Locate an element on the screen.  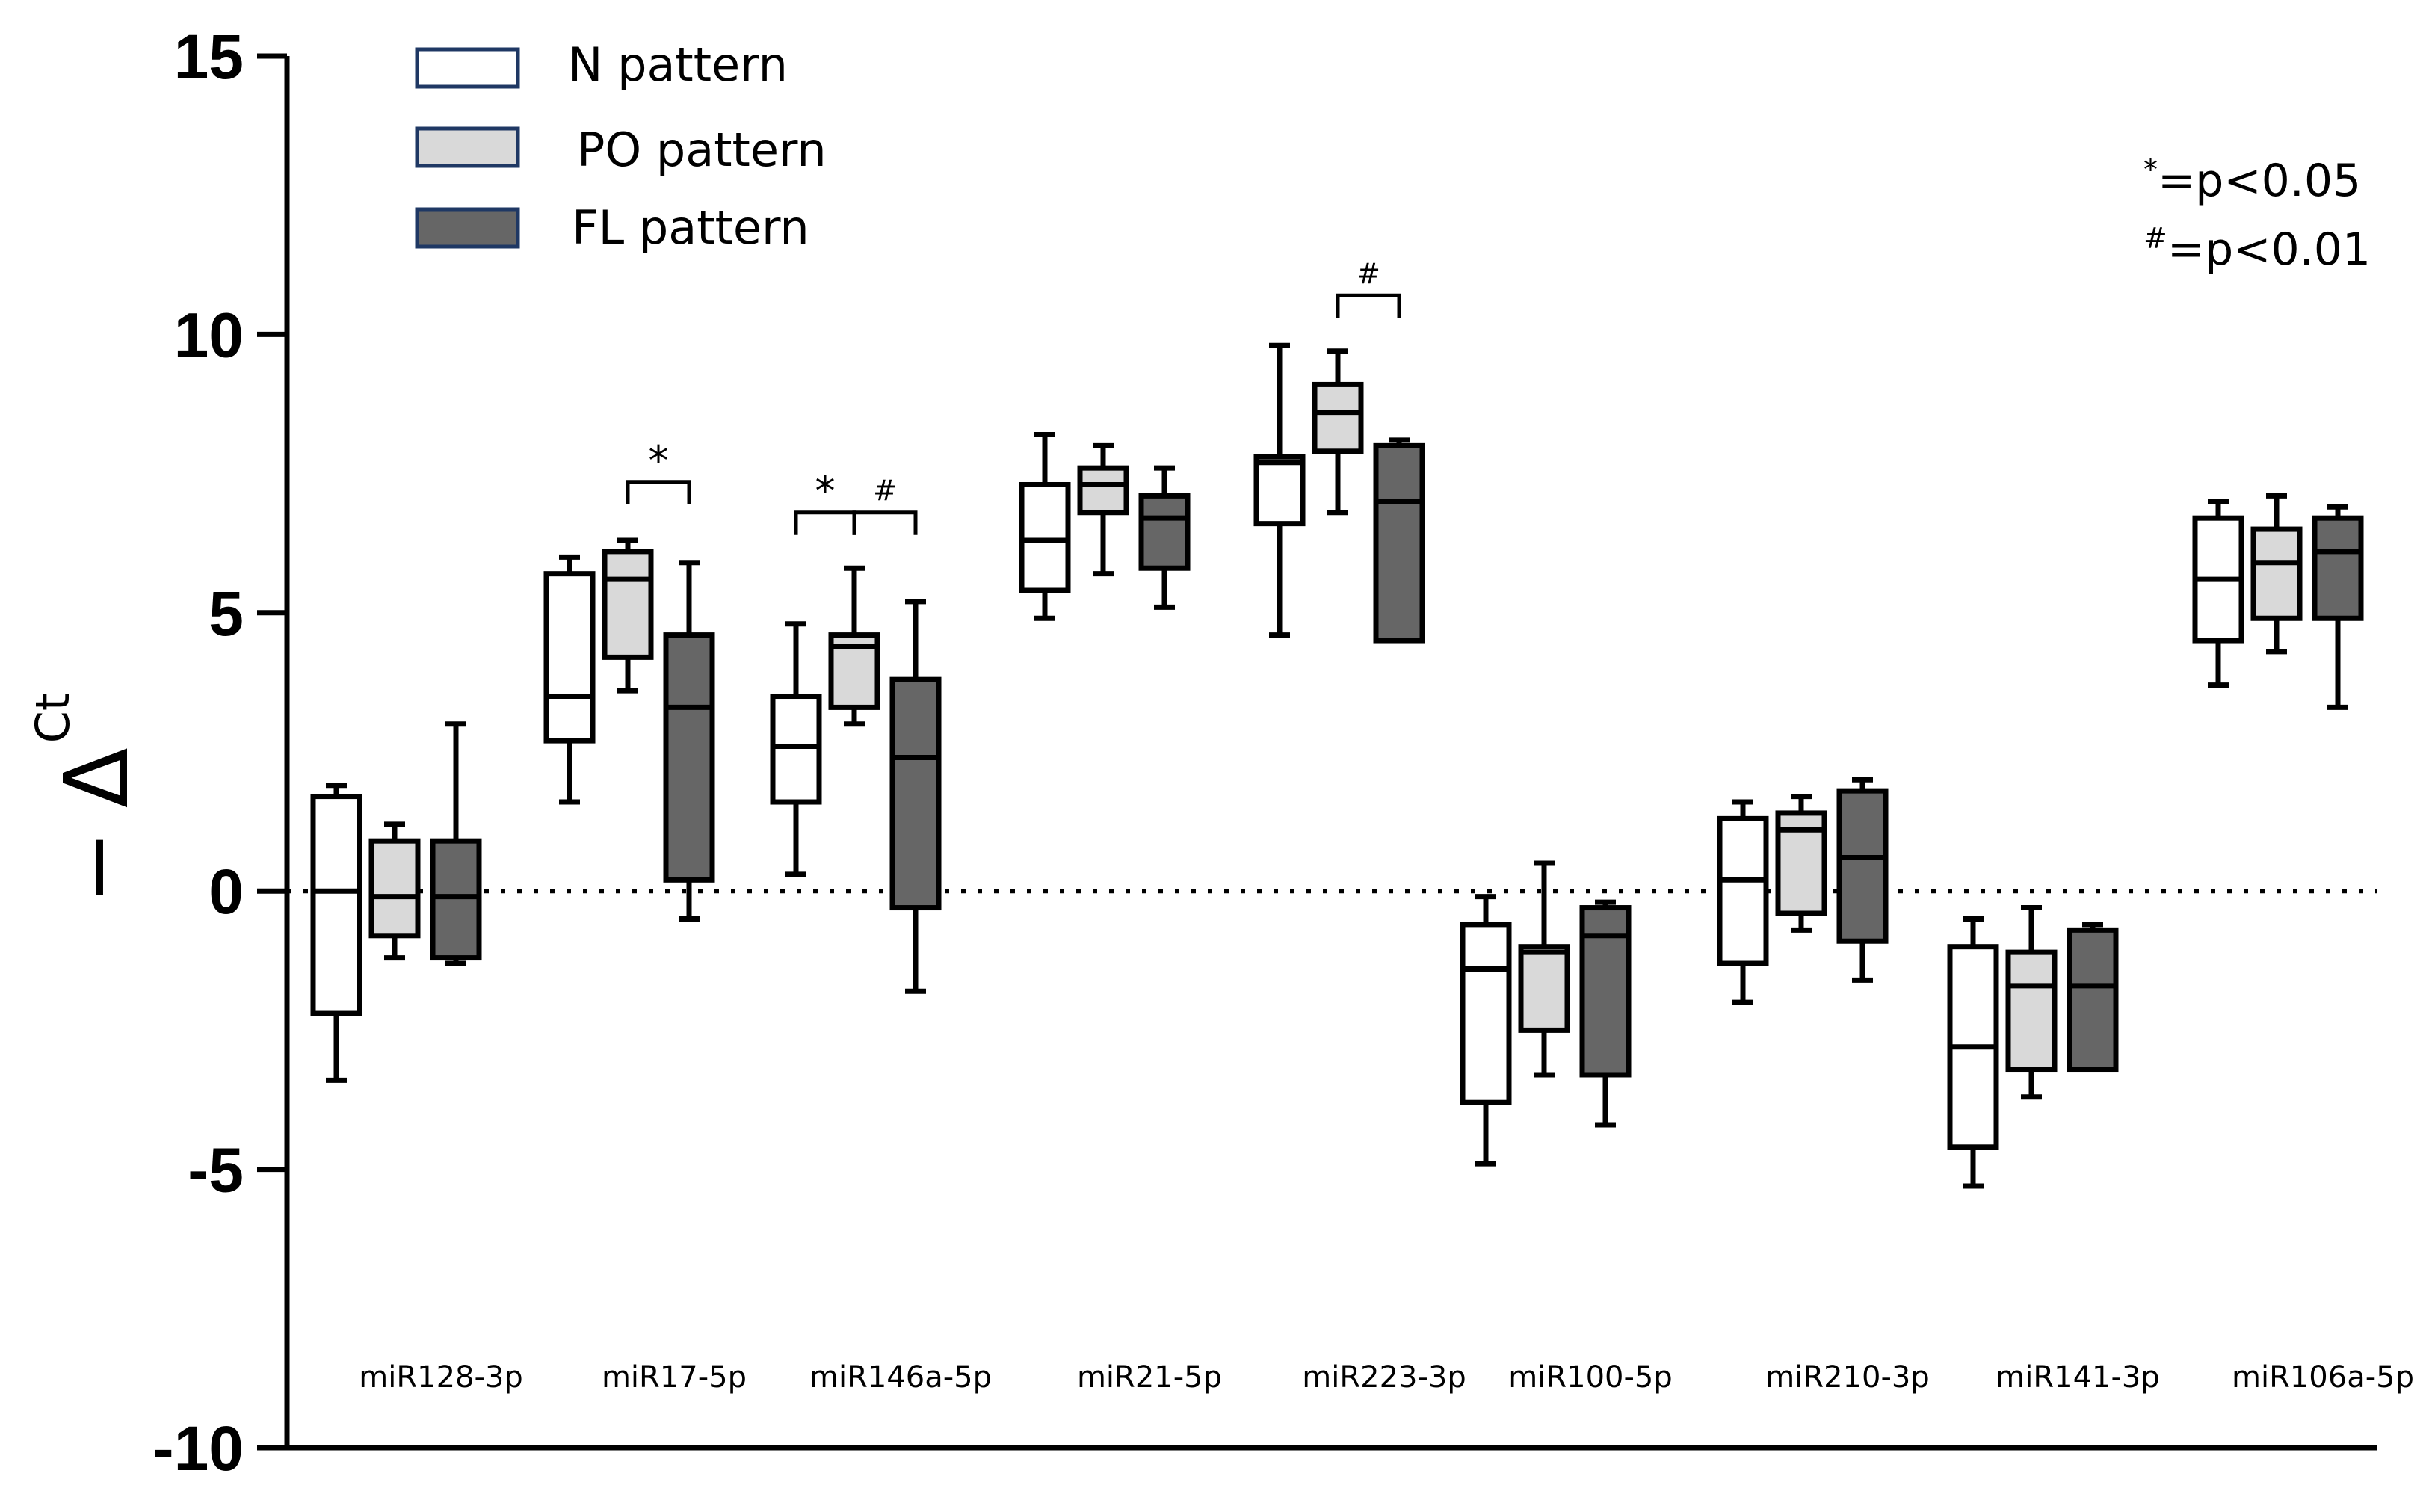
legend-label-n-pattern: N pattern is located at coordinates (678, 64).